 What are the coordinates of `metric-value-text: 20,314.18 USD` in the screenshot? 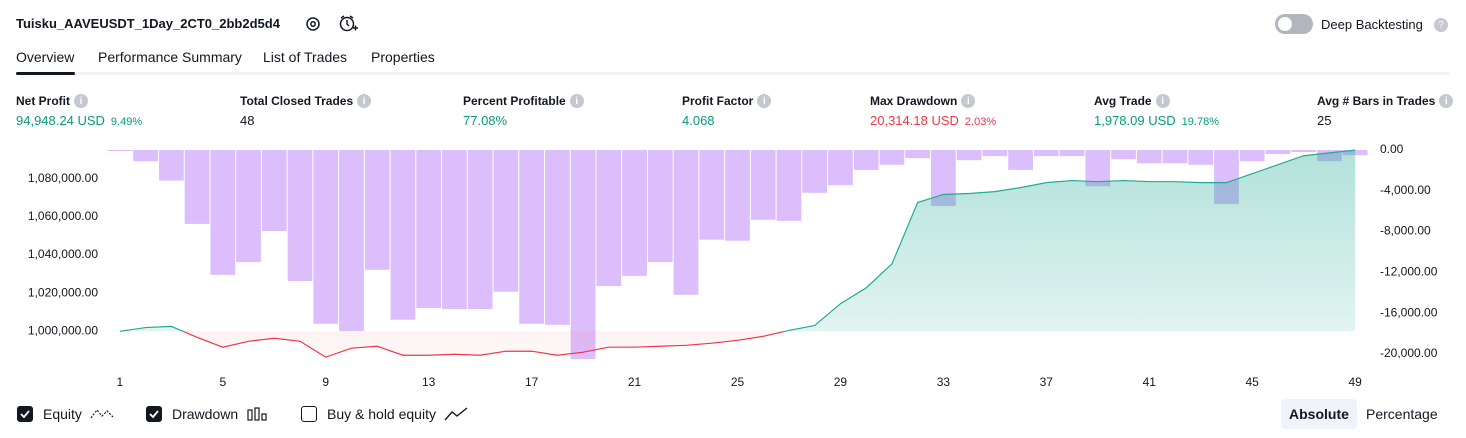 It's located at (914, 120).